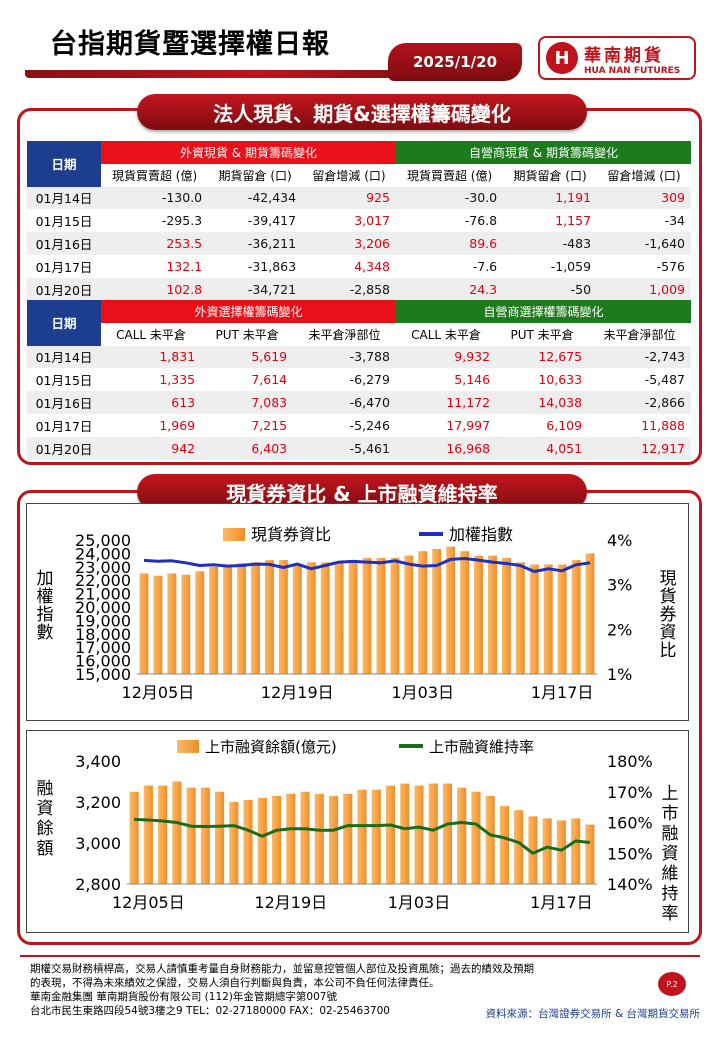 The width and height of the screenshot is (720, 1040). What do you see at coordinates (644, 198) in the screenshot?
I see `table-cell: 309` at bounding box center [644, 198].